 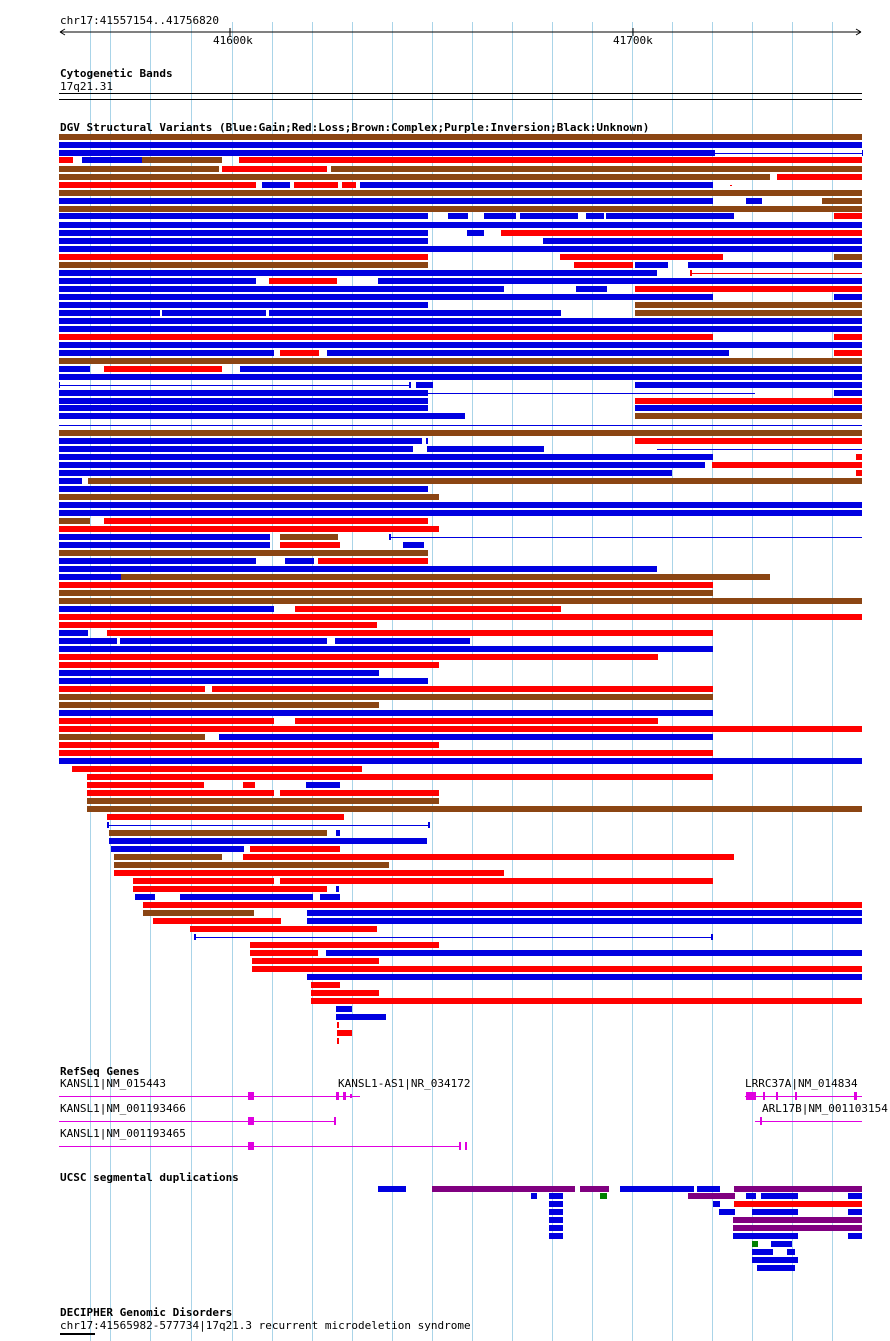 I want to click on gene-label-kansl1-as1: KANSL1-AS1|NR_034172, so click(x=404, y=1083).